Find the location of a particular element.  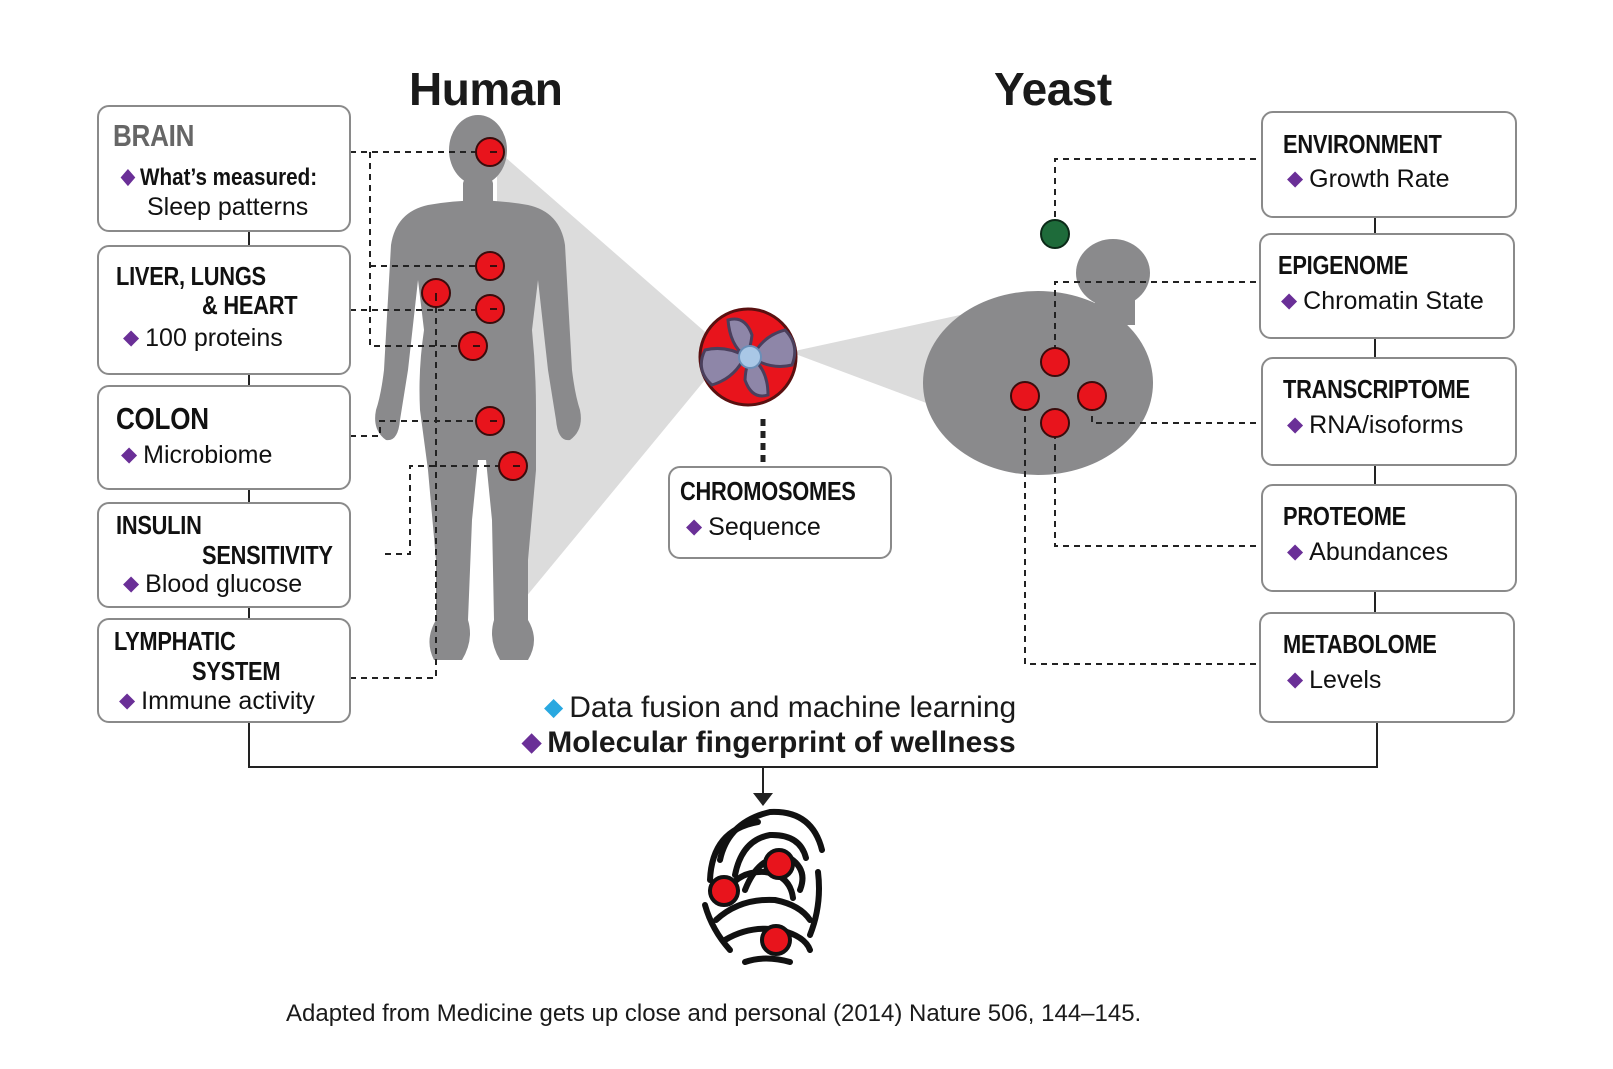

yeast-markers is located at coordinates (1058, 392).